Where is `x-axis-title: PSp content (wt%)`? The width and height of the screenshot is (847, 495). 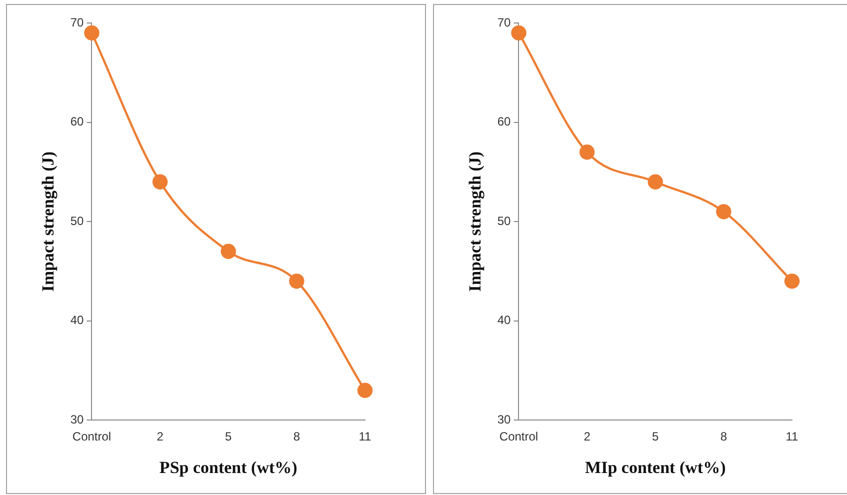
x-axis-title: PSp content (wt%) is located at coordinates (228, 468).